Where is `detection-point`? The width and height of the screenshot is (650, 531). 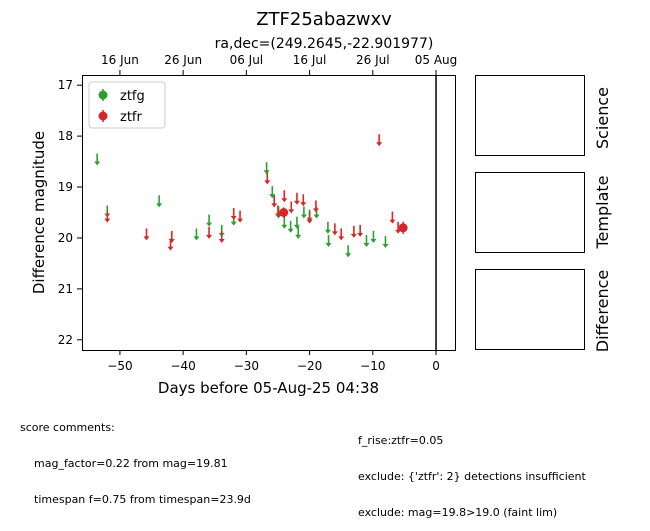 detection-point is located at coordinates (403, 228).